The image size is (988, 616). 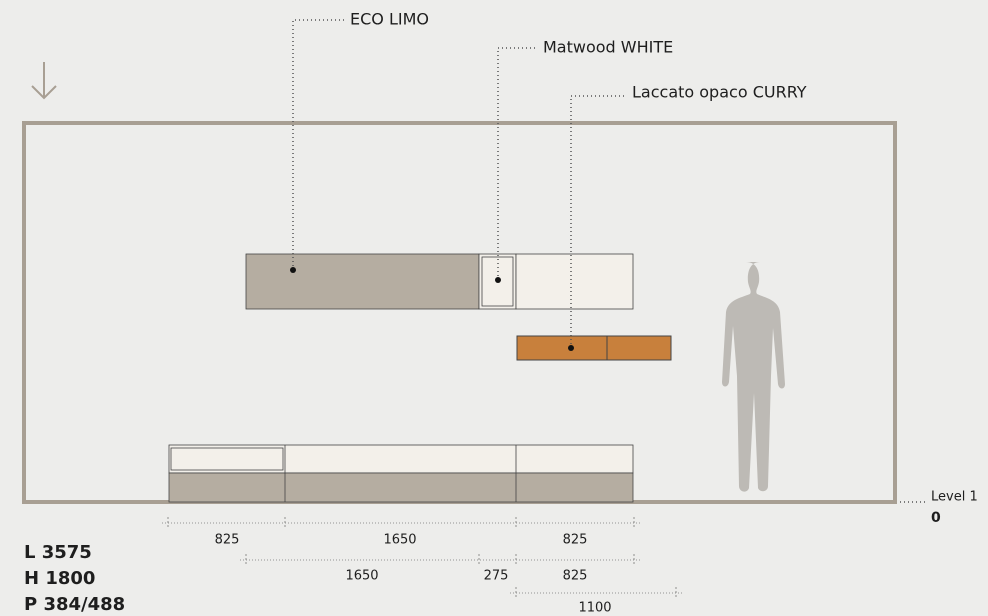 What do you see at coordinates (74, 604) in the screenshot?
I see `spec: P 384/488` at bounding box center [74, 604].